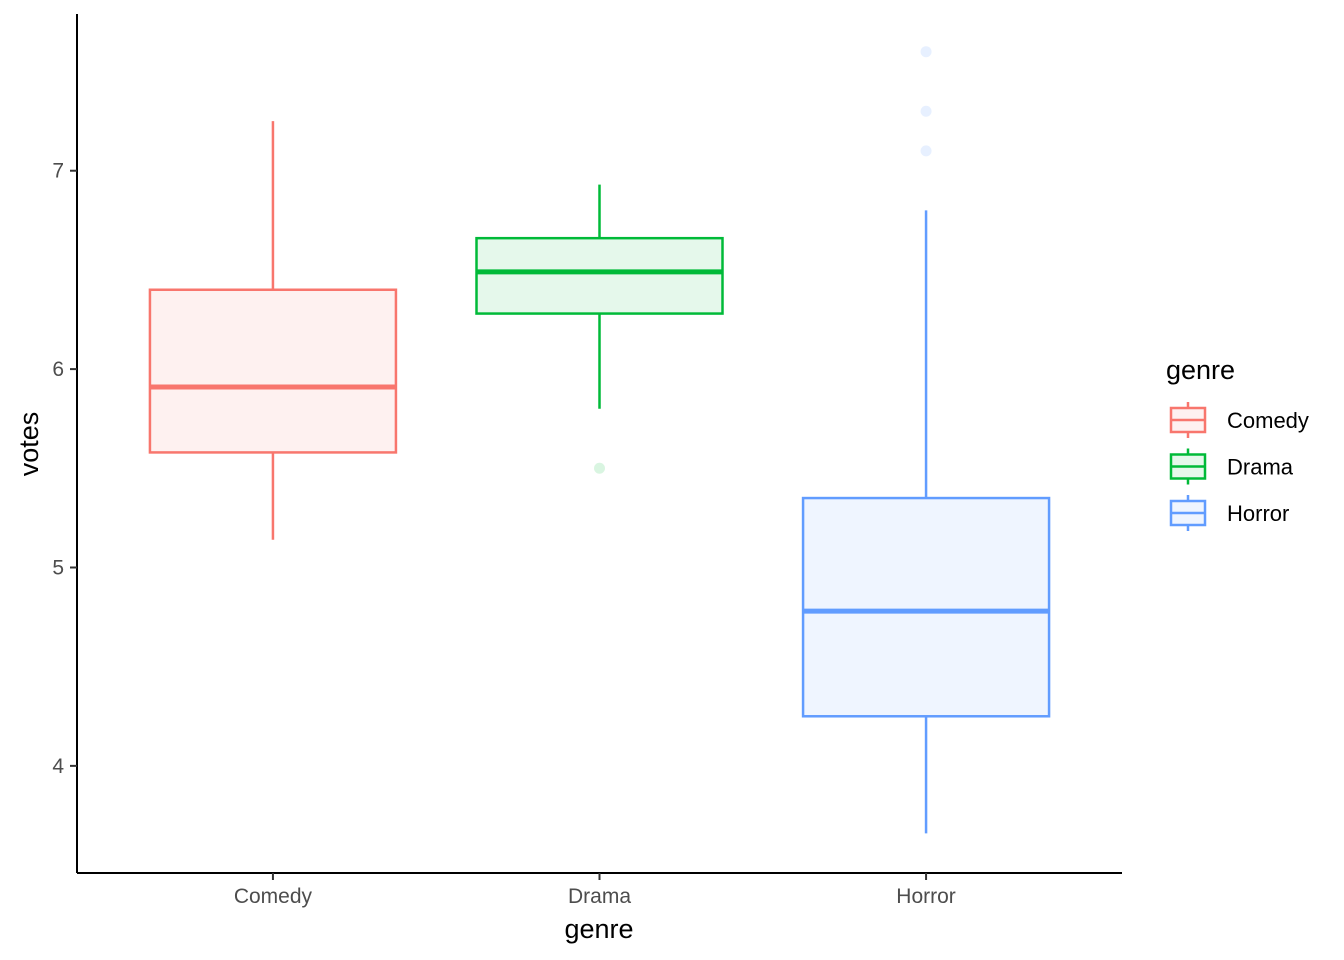 This screenshot has width=1344, height=960. I want to click on y-axis-ticks: 4 5 6 7, so click(64, 469).